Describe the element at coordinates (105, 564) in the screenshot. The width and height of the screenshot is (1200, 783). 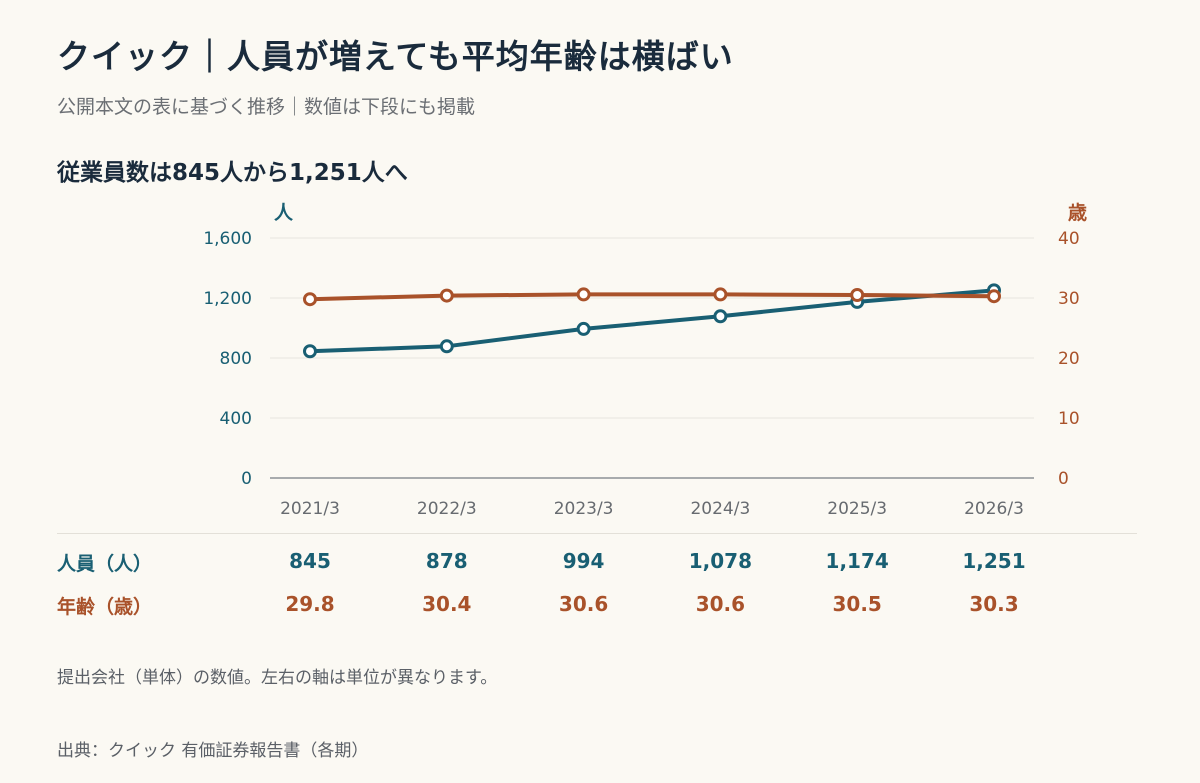
I see `headcount-row-label: 人員（人）` at that location.